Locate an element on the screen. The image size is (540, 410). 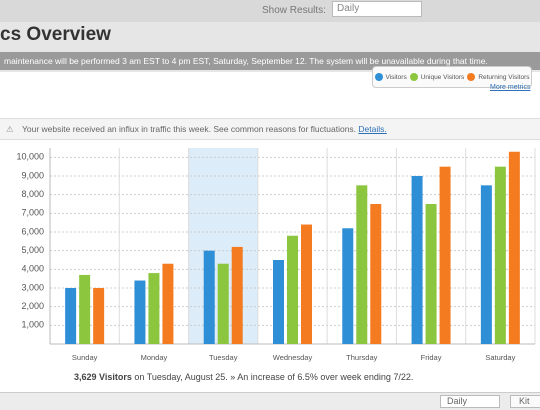
show-results-select: Daily is located at coordinates (377, 9).